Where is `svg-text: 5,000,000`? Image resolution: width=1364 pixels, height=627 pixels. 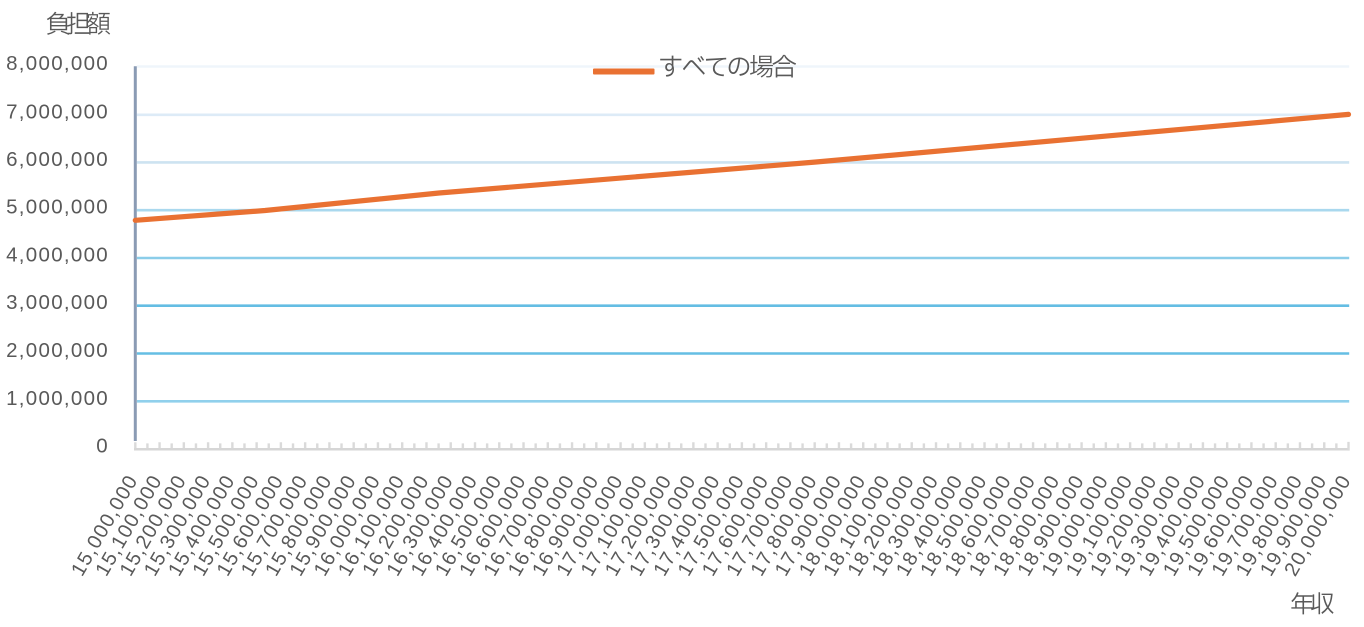
svg-text: 5,000,000 is located at coordinates (57, 207).